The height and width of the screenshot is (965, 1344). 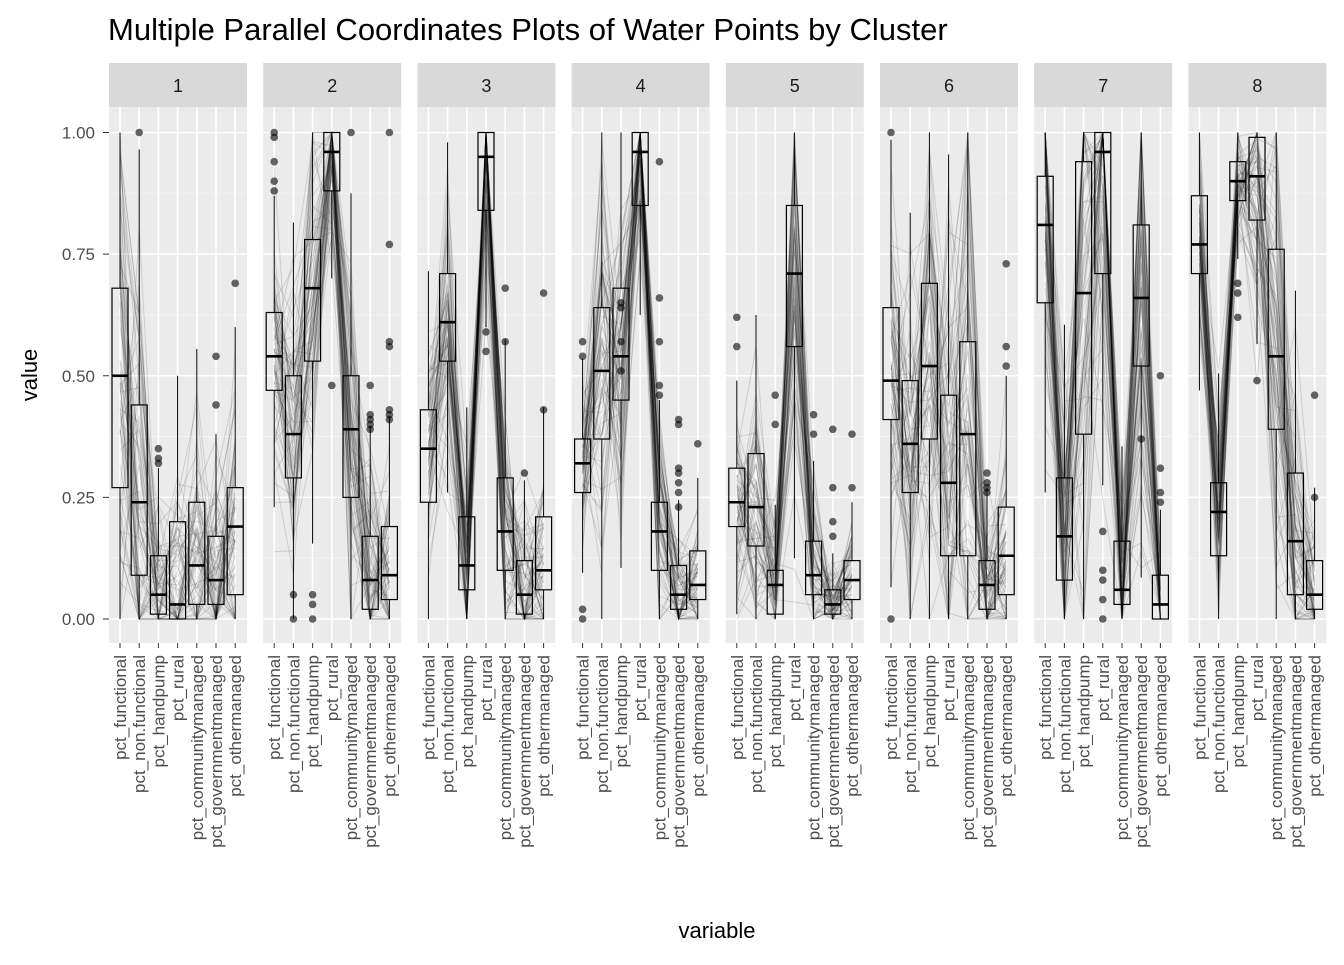 I want to click on x-tick-label: pct_non.functional, so click(x=910, y=724).